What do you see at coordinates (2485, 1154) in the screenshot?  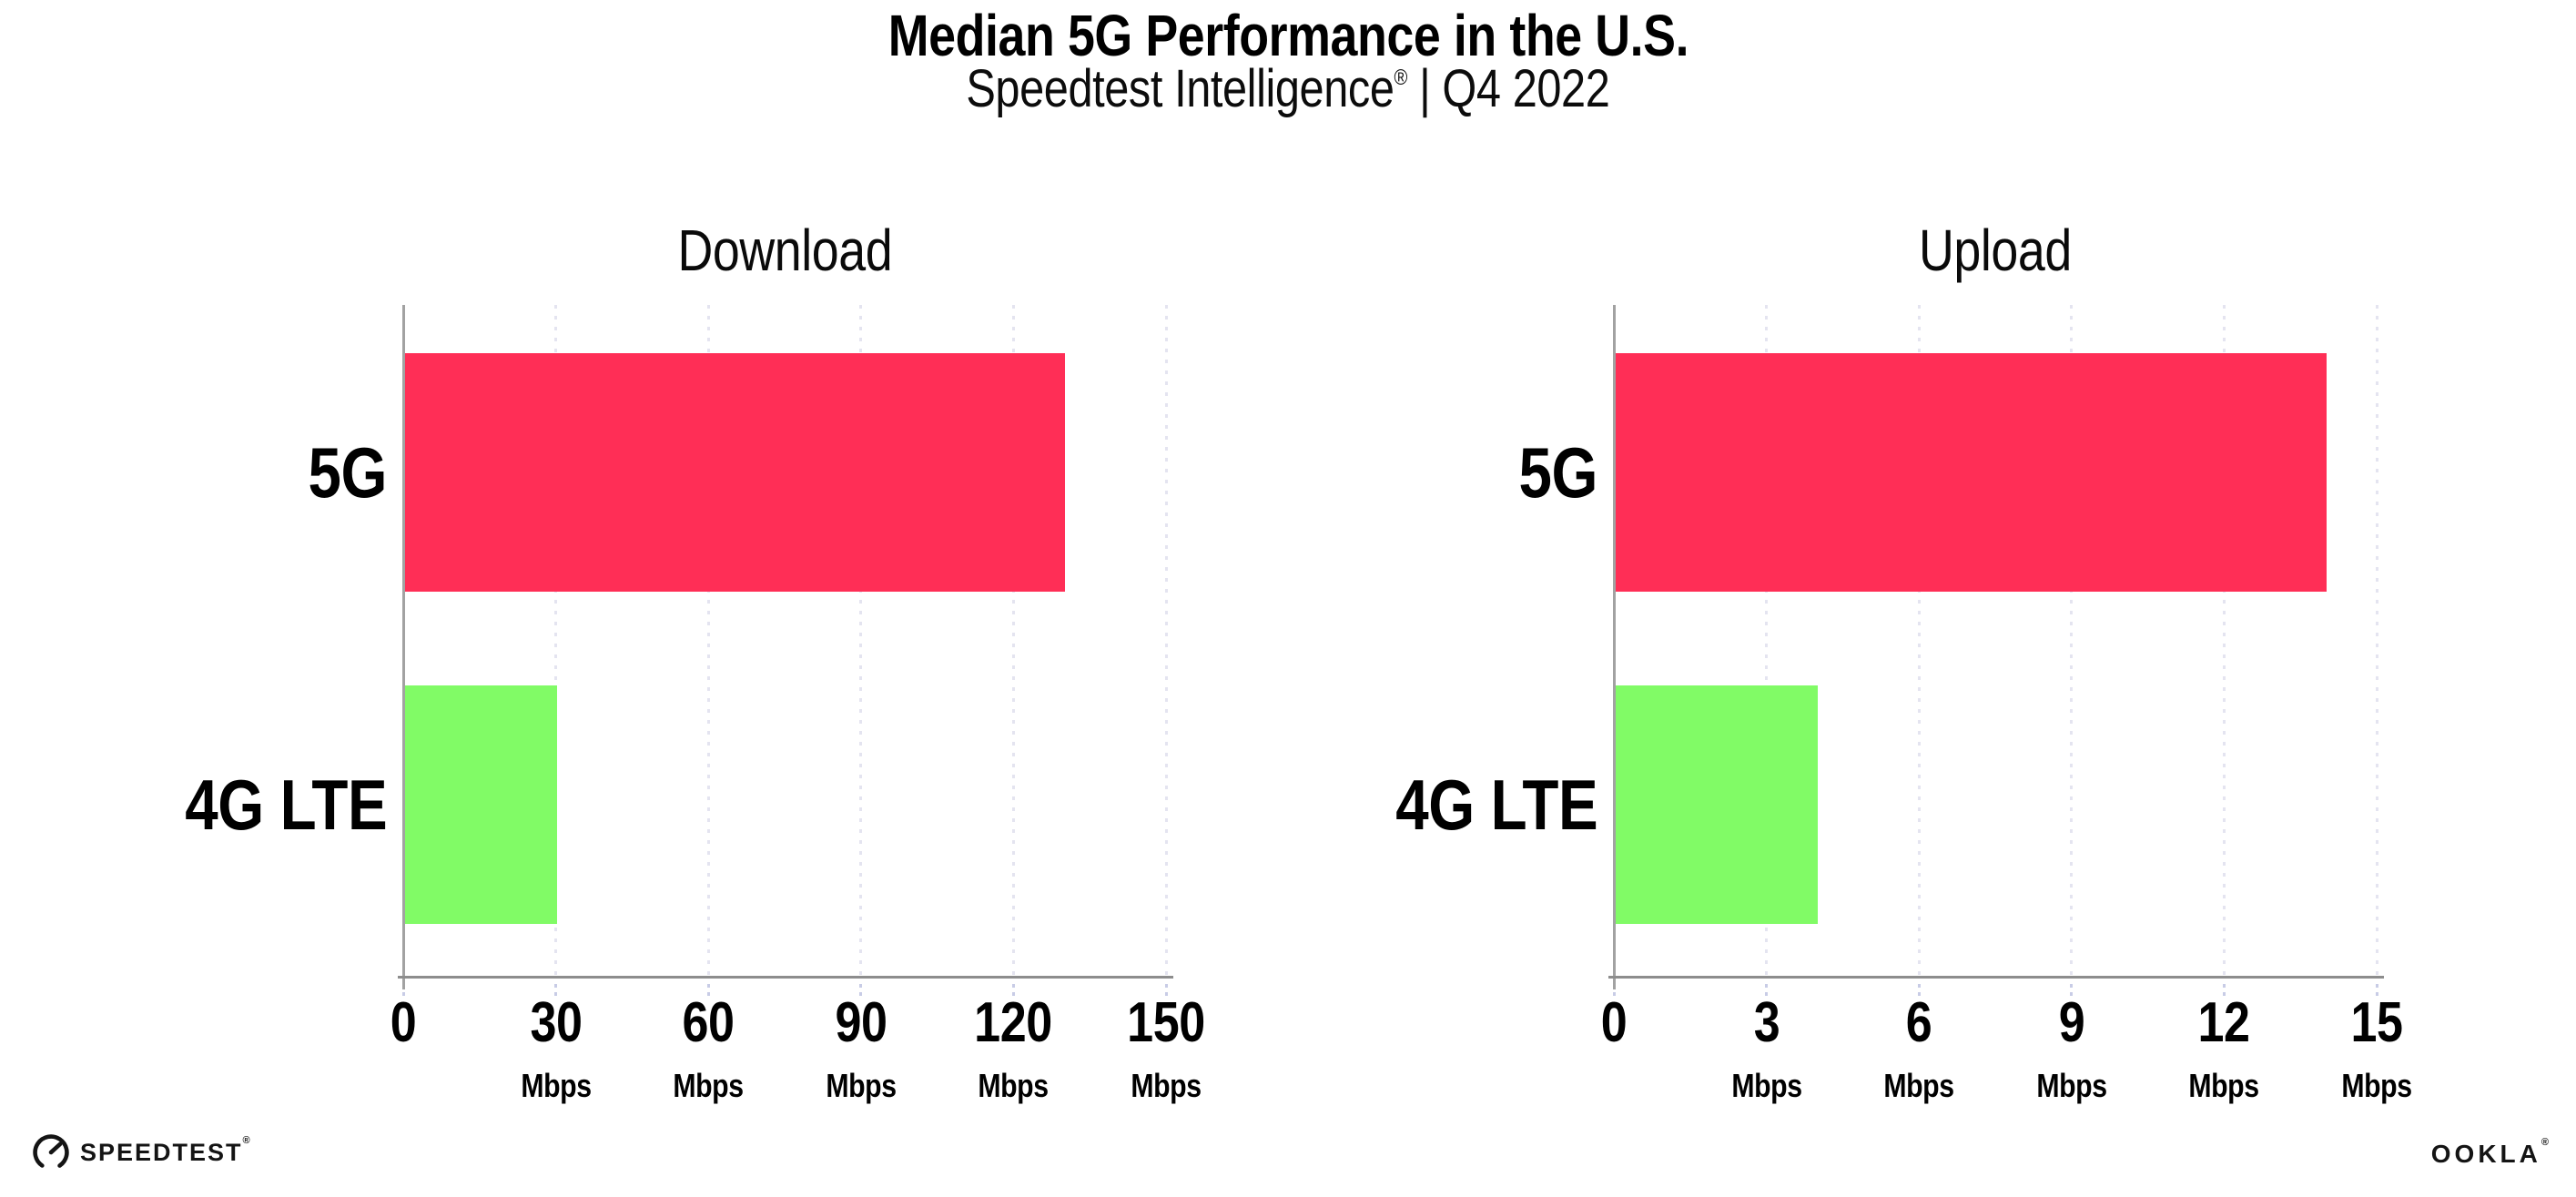 I see `ookla-wordmark-text: OOKLA` at bounding box center [2485, 1154].